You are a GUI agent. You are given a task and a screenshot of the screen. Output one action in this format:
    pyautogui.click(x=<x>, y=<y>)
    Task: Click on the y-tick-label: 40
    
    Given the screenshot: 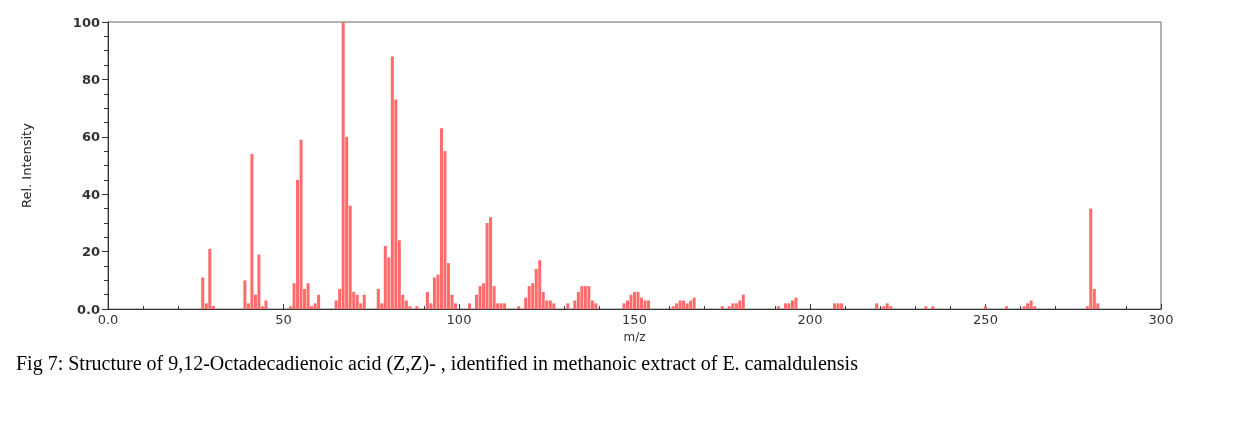 What is the action you would take?
    pyautogui.click(x=90, y=194)
    